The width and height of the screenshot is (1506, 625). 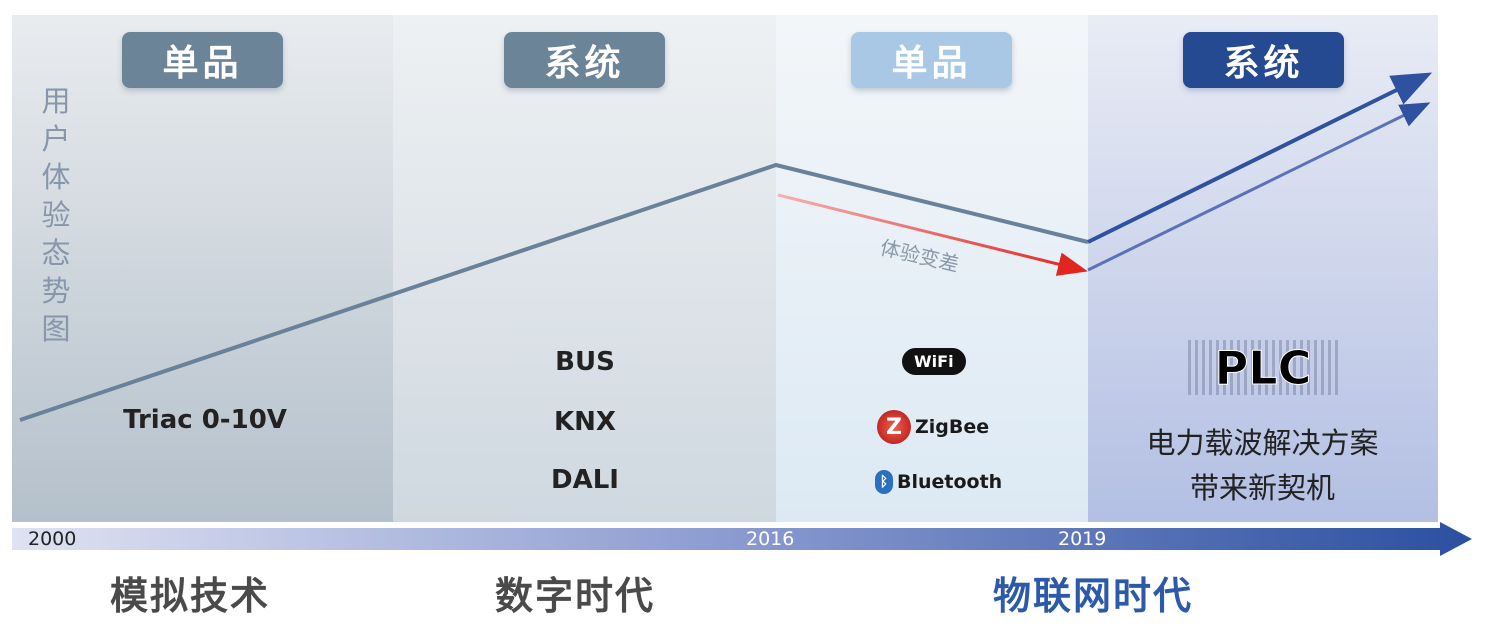 I want to click on tech-bus: BUS, so click(x=585, y=362).